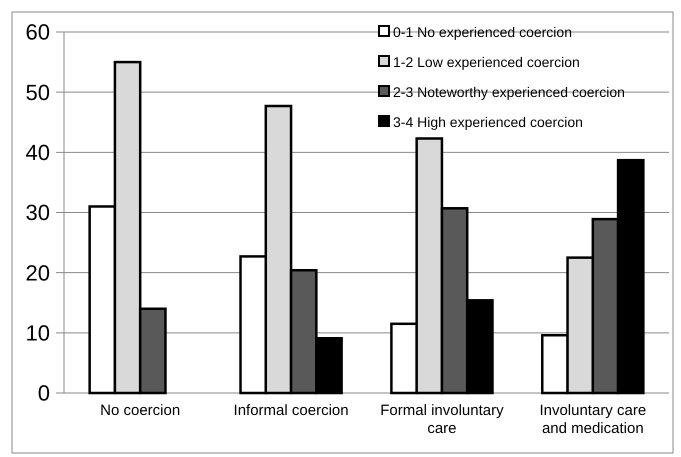 This screenshot has width=681, height=457. I want to click on y-tick-label: 50, so click(38, 92).